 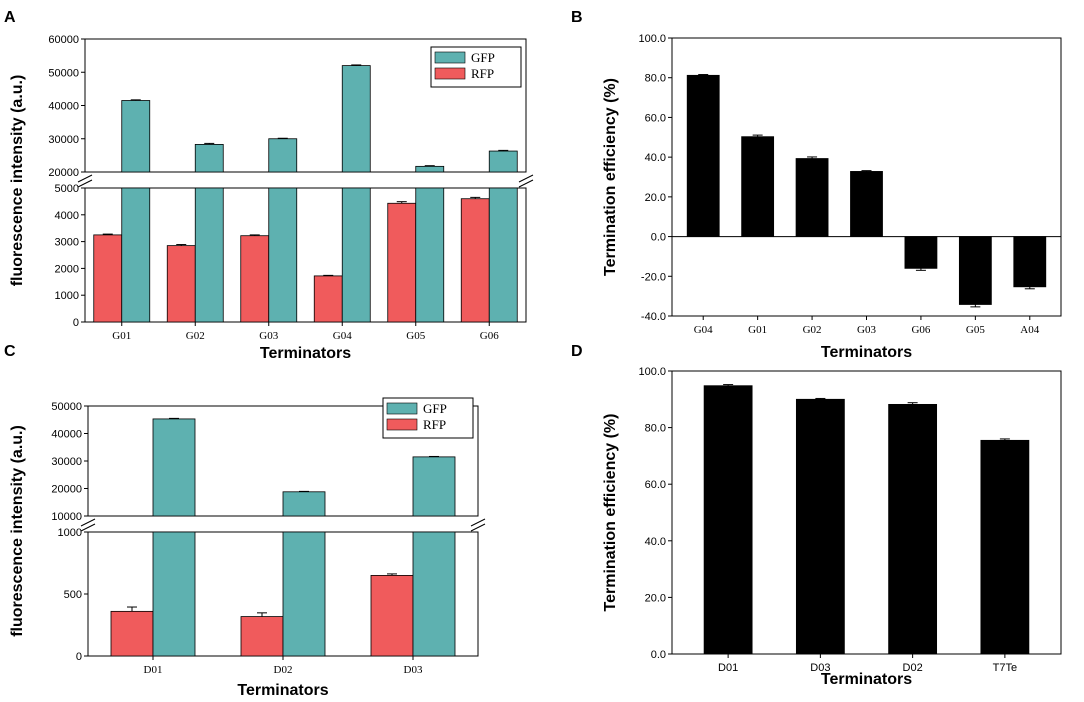 What do you see at coordinates (17, 531) in the screenshot?
I see `y-axis-title: fluorescence intensity (a.u.)` at bounding box center [17, 531].